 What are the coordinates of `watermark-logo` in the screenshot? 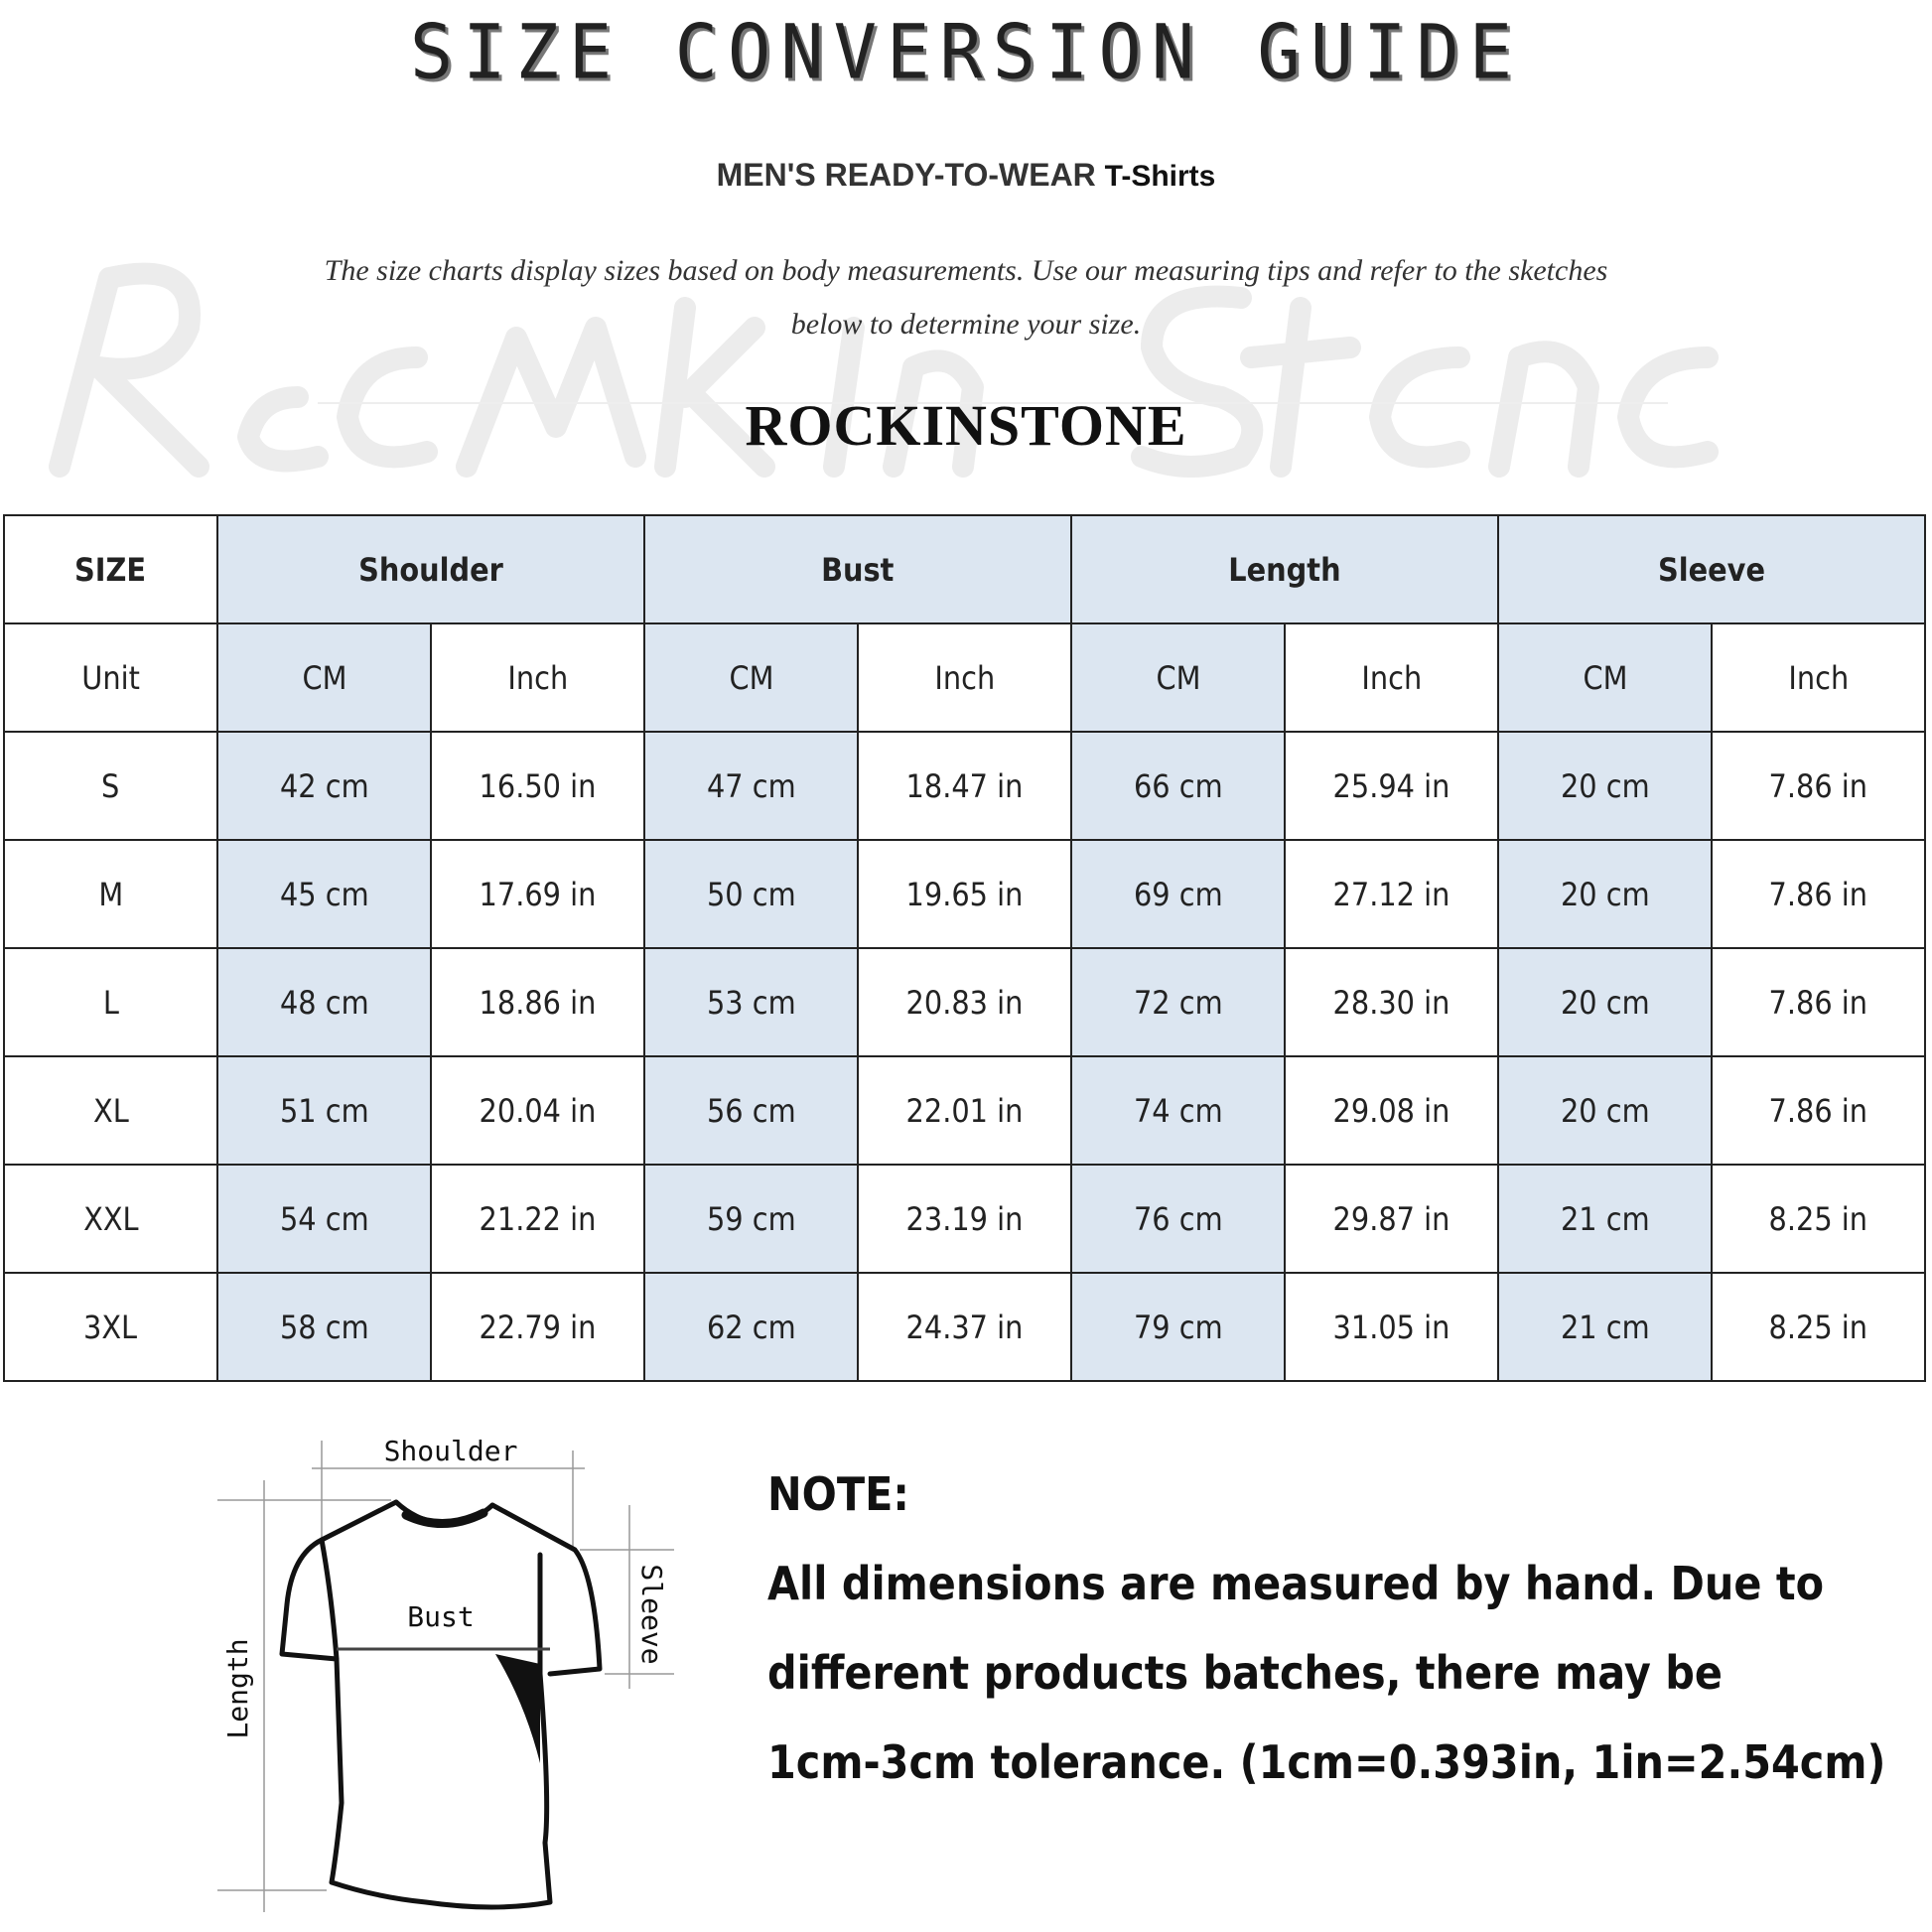 It's located at (884, 370).